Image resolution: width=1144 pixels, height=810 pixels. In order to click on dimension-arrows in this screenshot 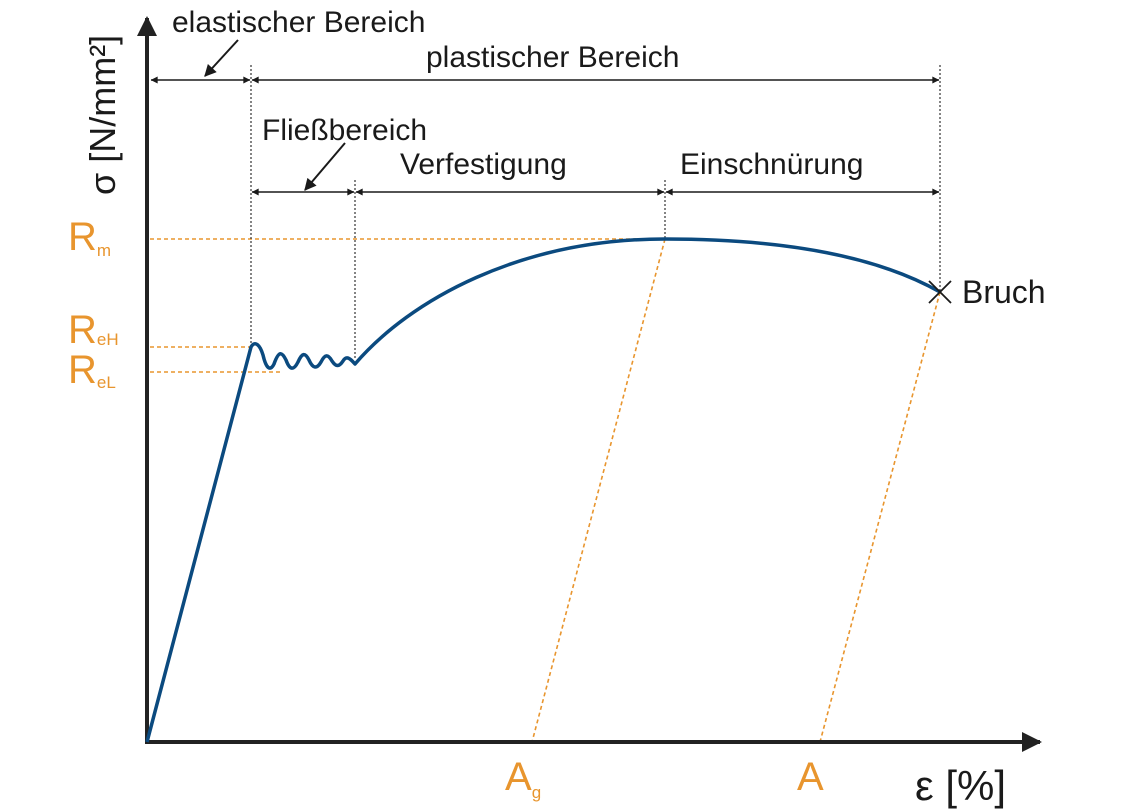, I will do `click(545, 117)`.